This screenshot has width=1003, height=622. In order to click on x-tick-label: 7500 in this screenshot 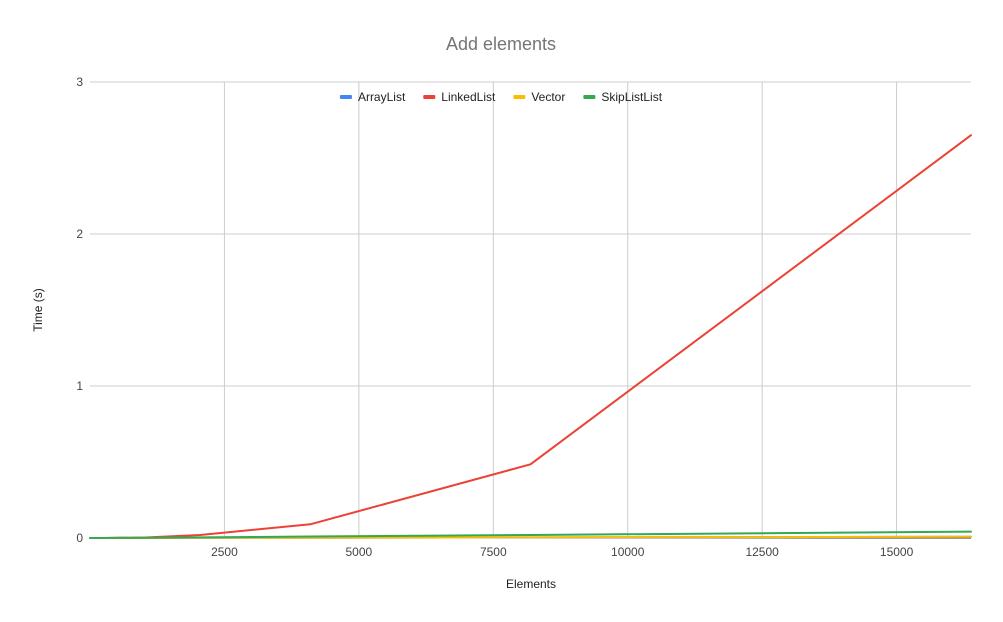, I will do `click(493, 552)`.